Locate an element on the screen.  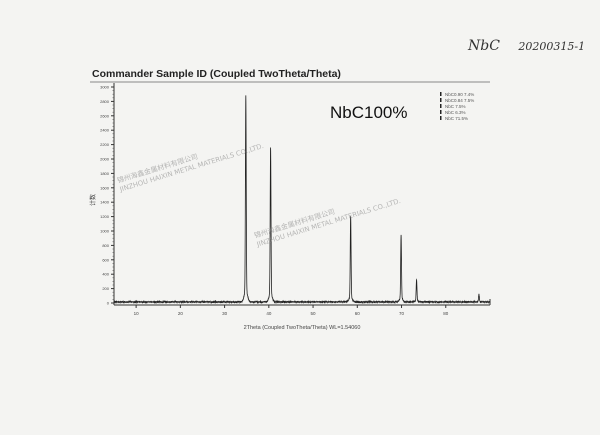
y-tick-label: 1800 is located at coordinates (105, 173).